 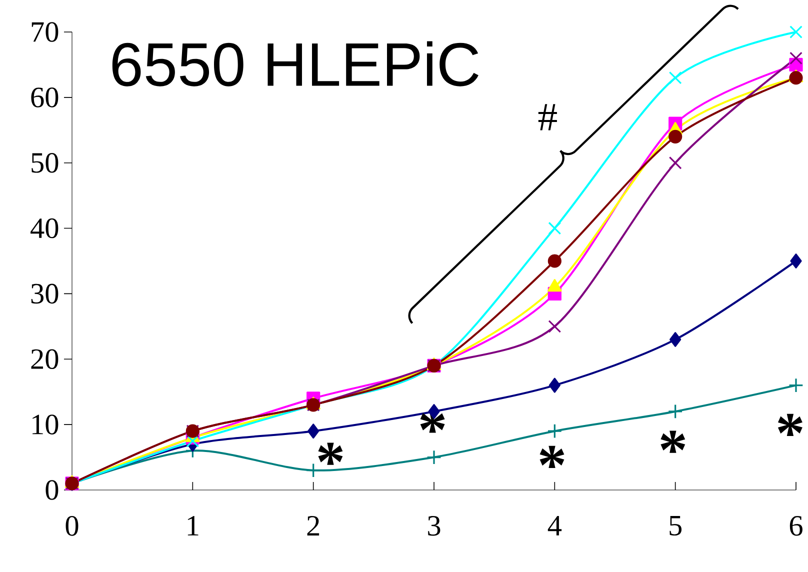 What do you see at coordinates (45, 162) in the screenshot?
I see `y-tick-label: 50` at bounding box center [45, 162].